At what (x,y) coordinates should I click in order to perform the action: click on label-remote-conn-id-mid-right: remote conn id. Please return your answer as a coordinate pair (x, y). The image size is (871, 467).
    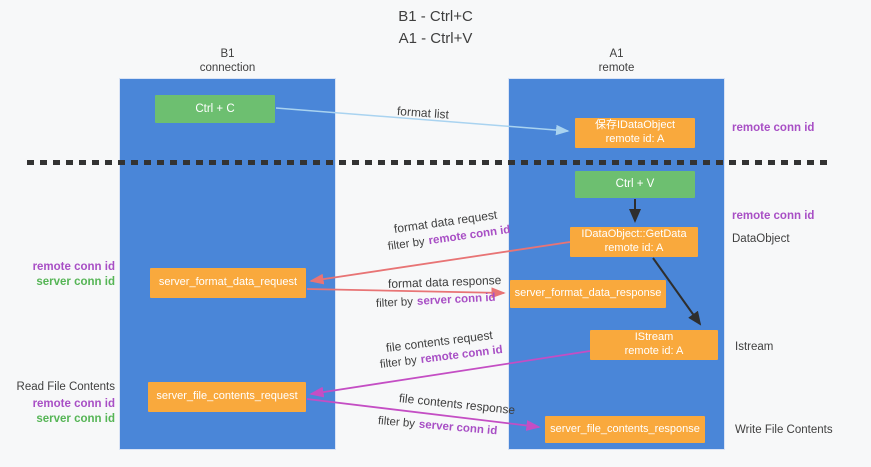
    Looking at the image, I should click on (773, 216).